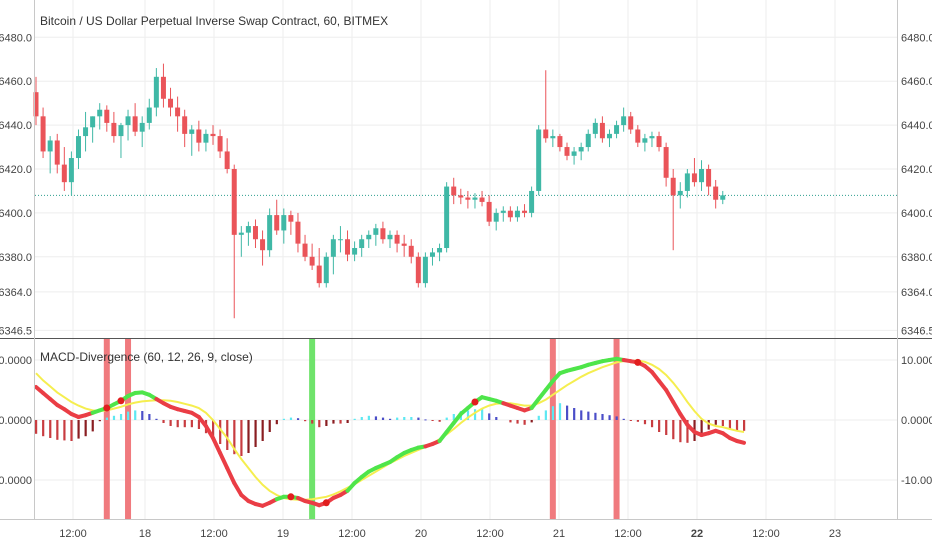 This screenshot has height=555, width=932. I want to click on x-tick-label: 23, so click(835, 534).